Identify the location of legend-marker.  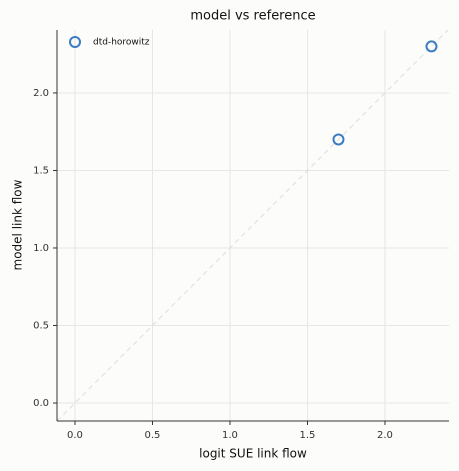
(75, 42).